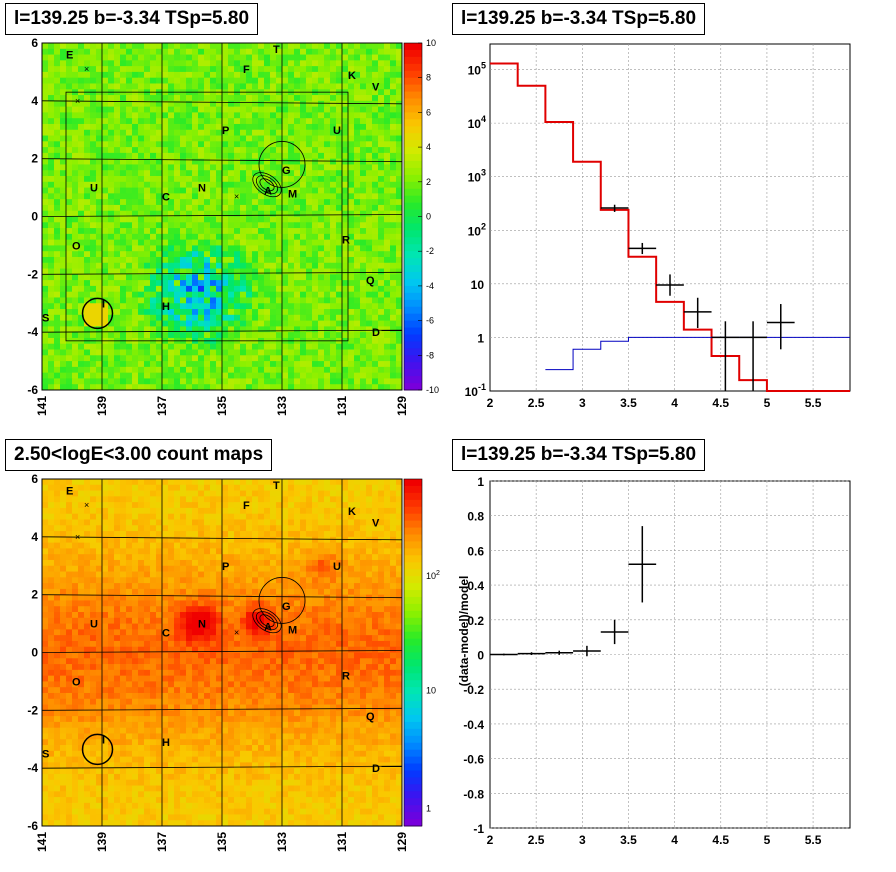  Describe the element at coordinates (628, 840) in the screenshot. I see `br-x-tick: 3.5` at that location.